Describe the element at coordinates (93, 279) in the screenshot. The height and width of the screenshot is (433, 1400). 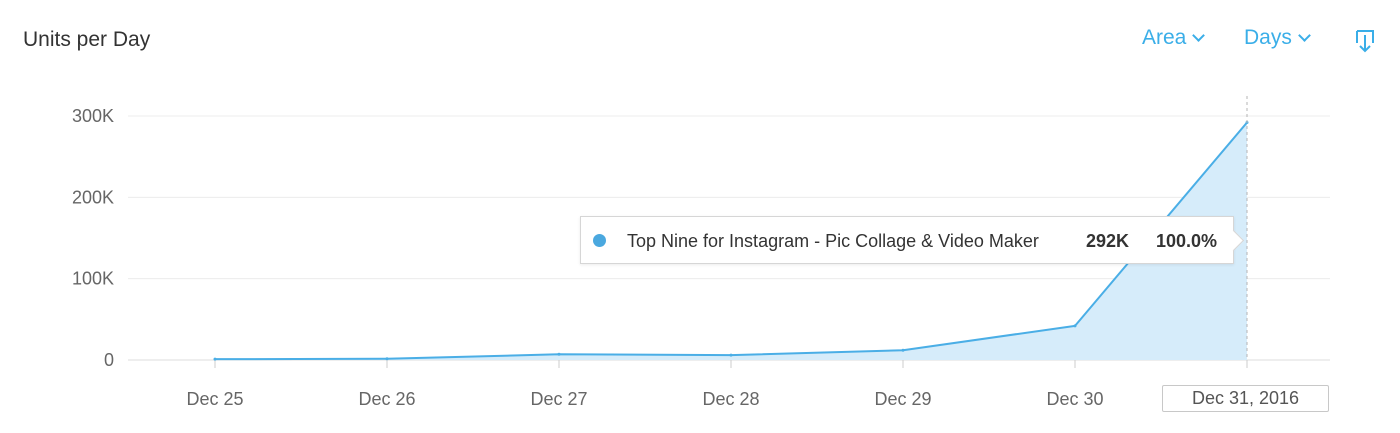
I see `y-tick-label: 100K` at that location.